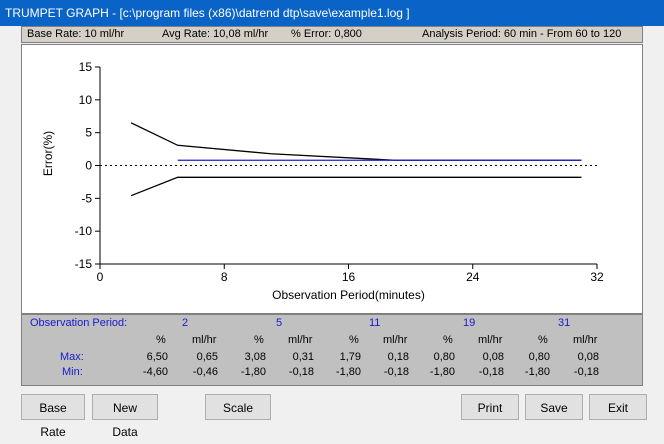 Image resolution: width=664 pixels, height=444 pixels. Describe the element at coordinates (48, 153) in the screenshot. I see `y-axis-label: Error(%)` at that location.